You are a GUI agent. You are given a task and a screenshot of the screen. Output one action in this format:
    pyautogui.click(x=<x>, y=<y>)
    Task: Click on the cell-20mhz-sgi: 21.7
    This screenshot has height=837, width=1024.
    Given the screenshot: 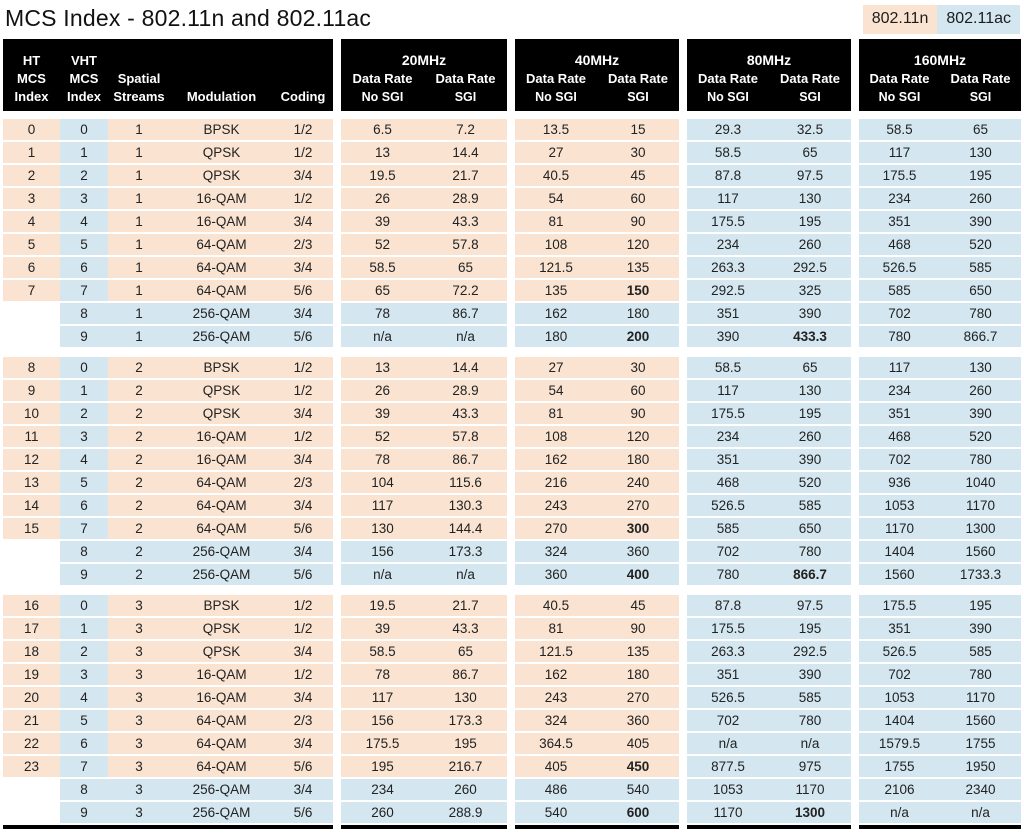 What is the action you would take?
    pyautogui.click(x=465, y=605)
    